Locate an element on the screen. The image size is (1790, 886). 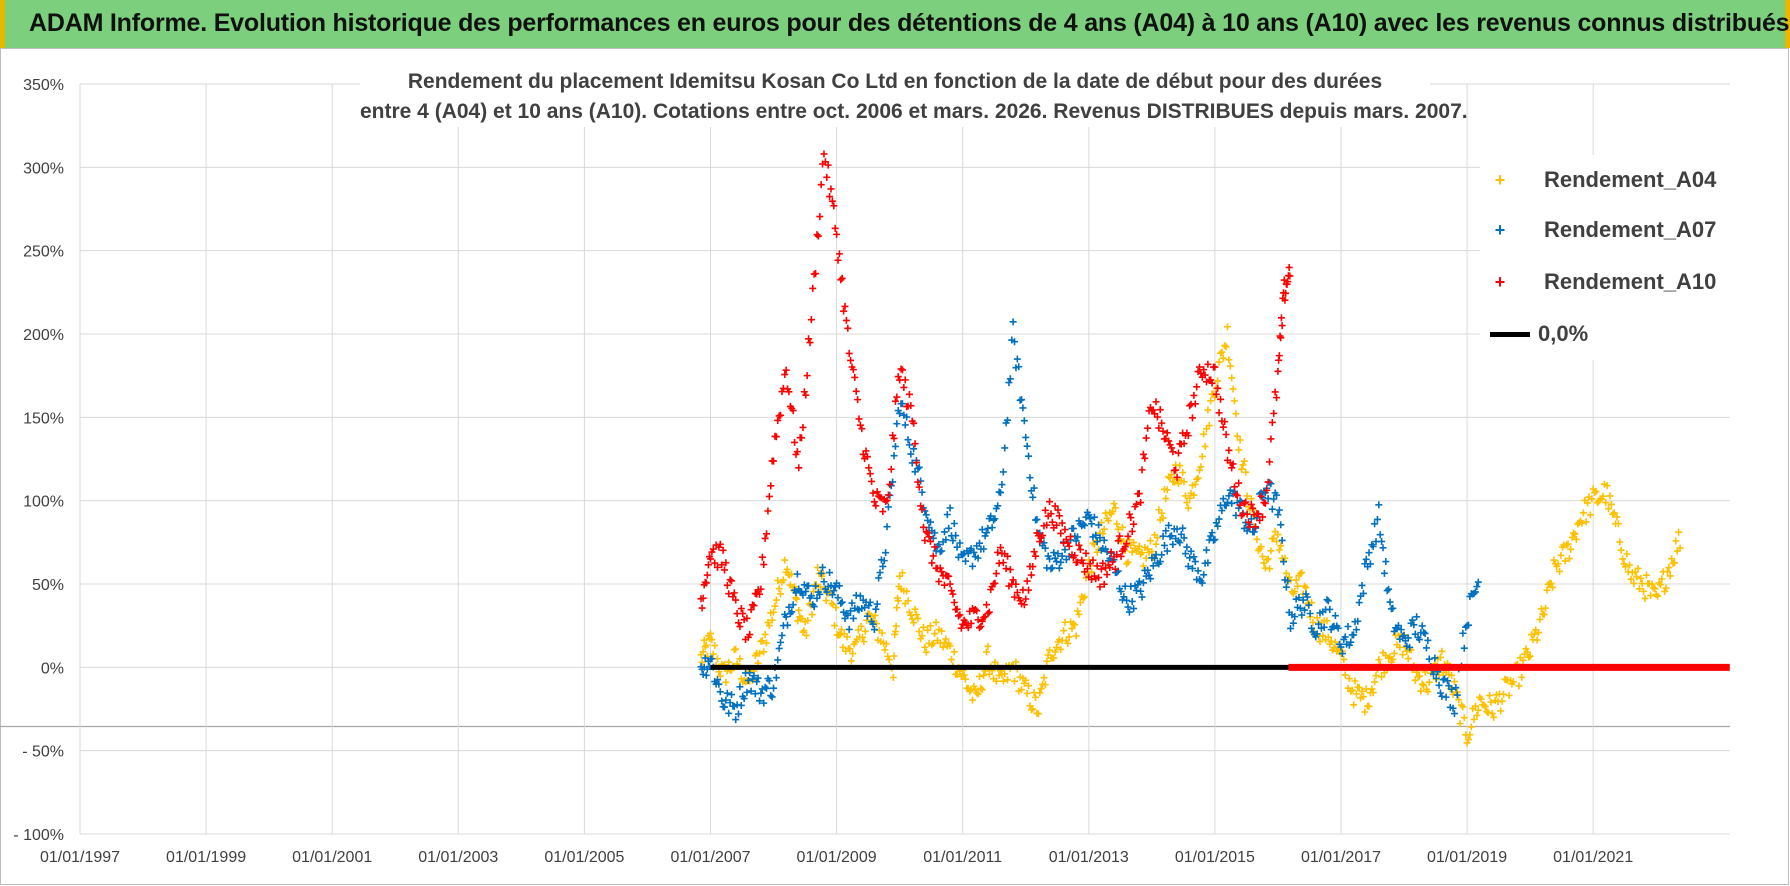
x-tick-label: 01/01/2021 is located at coordinates (1593, 857).